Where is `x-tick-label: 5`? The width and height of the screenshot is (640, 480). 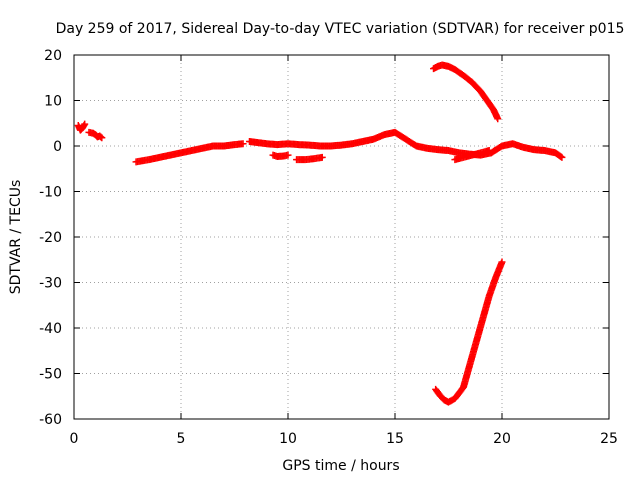
x-tick-label: 5 is located at coordinates (181, 439).